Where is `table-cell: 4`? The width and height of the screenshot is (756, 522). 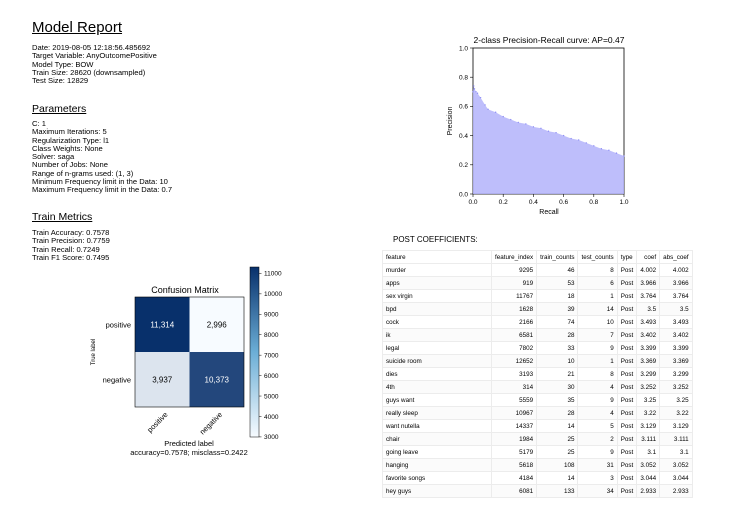 table-cell: 4 is located at coordinates (597, 387).